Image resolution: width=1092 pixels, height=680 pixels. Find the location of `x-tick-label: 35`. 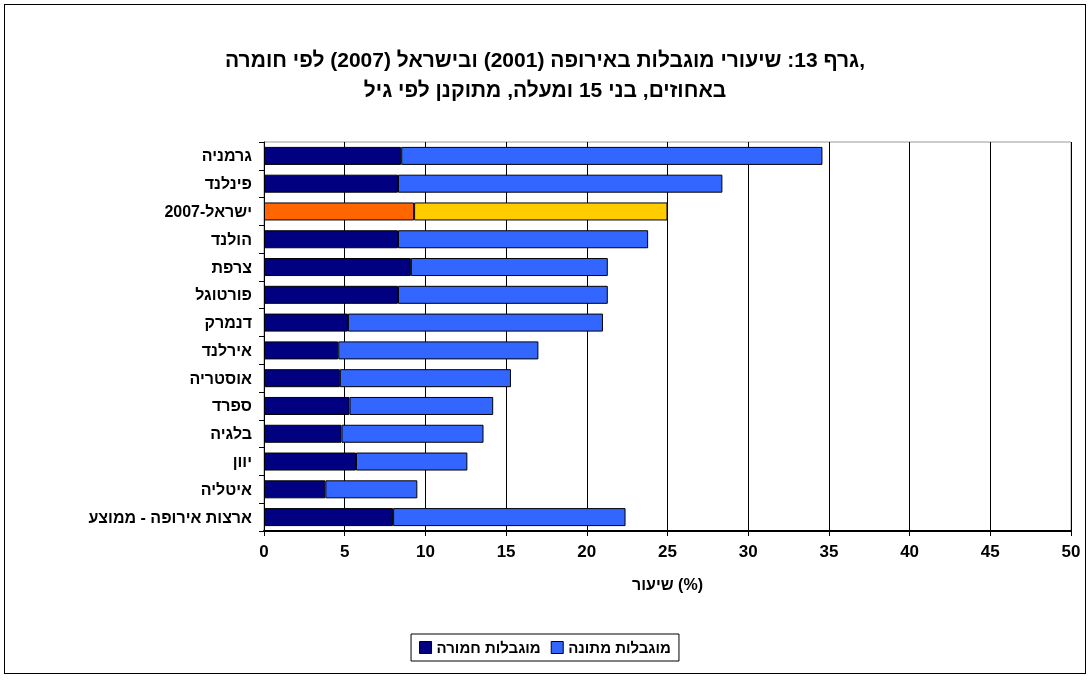

x-tick-label: 35 is located at coordinates (829, 551).